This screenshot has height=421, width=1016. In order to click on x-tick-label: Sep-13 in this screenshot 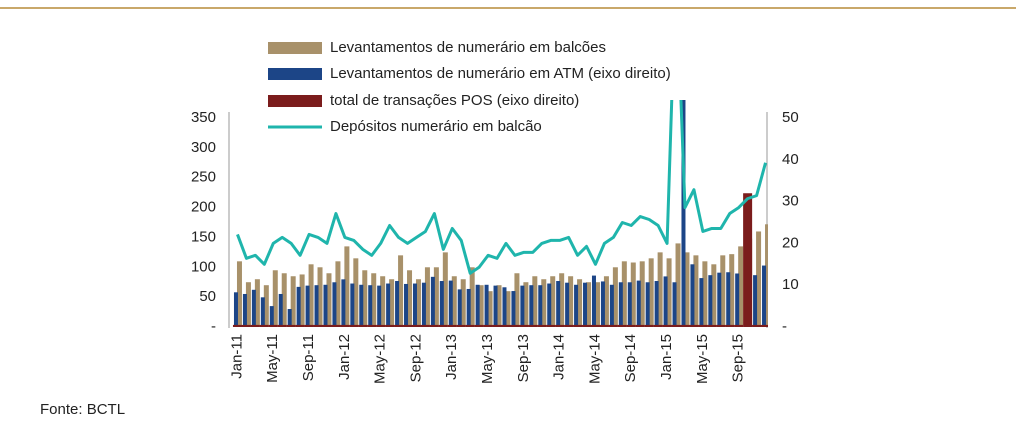, I will do `click(523, 358)`.